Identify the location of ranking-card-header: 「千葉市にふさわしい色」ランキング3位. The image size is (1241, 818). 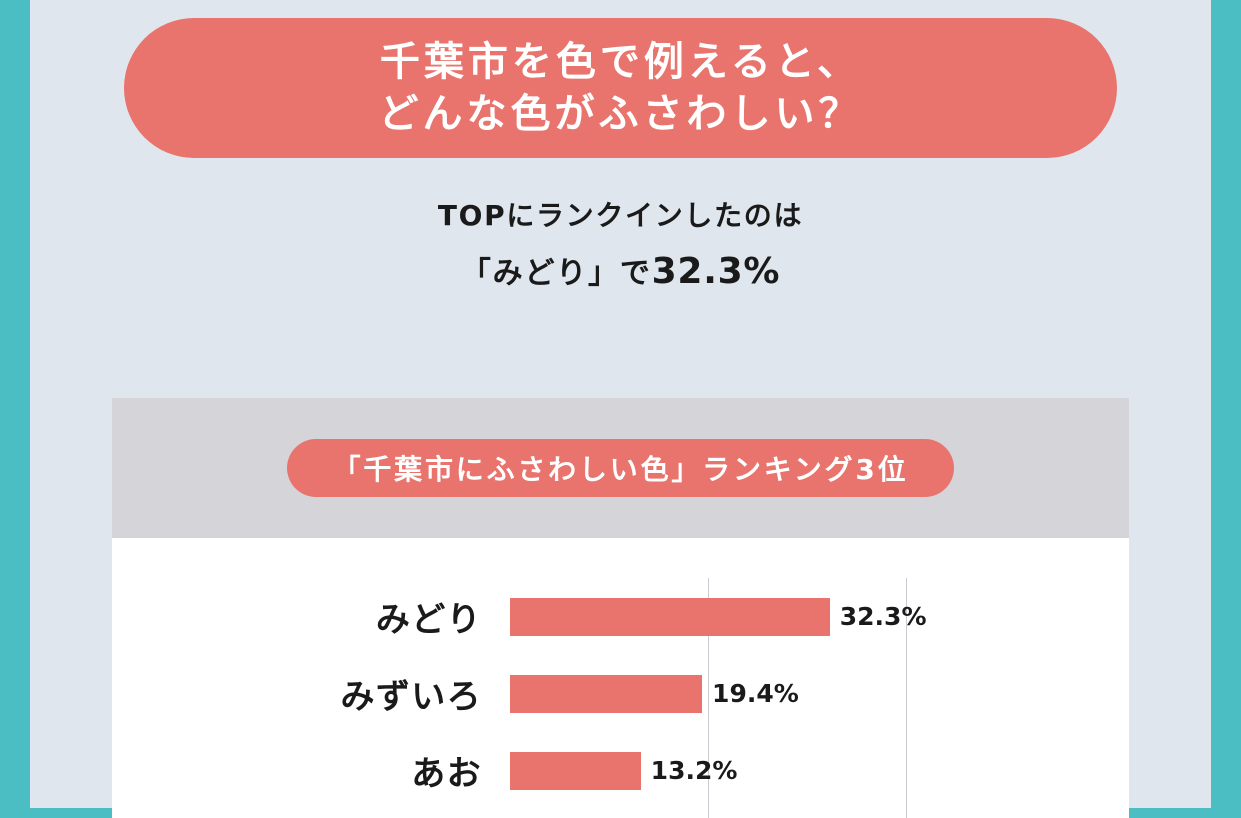
(620, 468).